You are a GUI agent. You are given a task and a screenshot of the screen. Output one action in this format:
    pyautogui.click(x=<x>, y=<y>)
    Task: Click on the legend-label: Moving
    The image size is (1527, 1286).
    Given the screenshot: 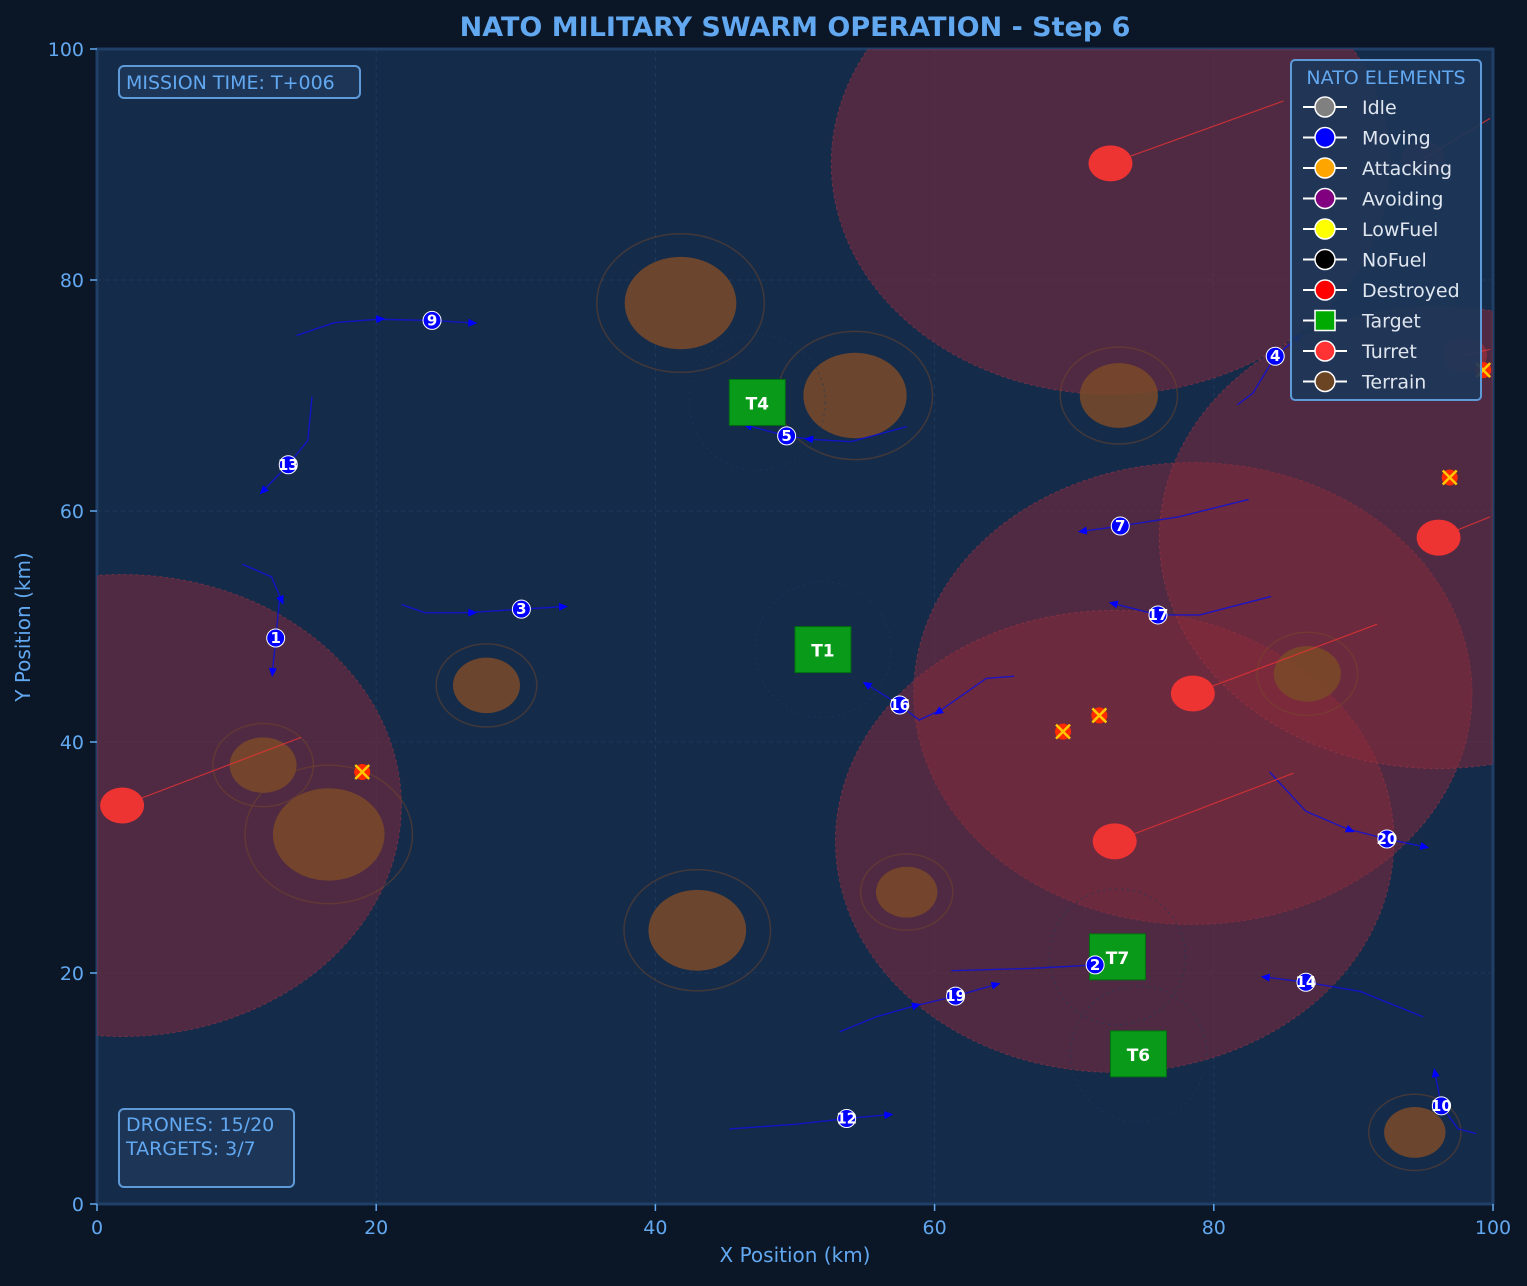 What is the action you would take?
    pyautogui.click(x=1396, y=139)
    